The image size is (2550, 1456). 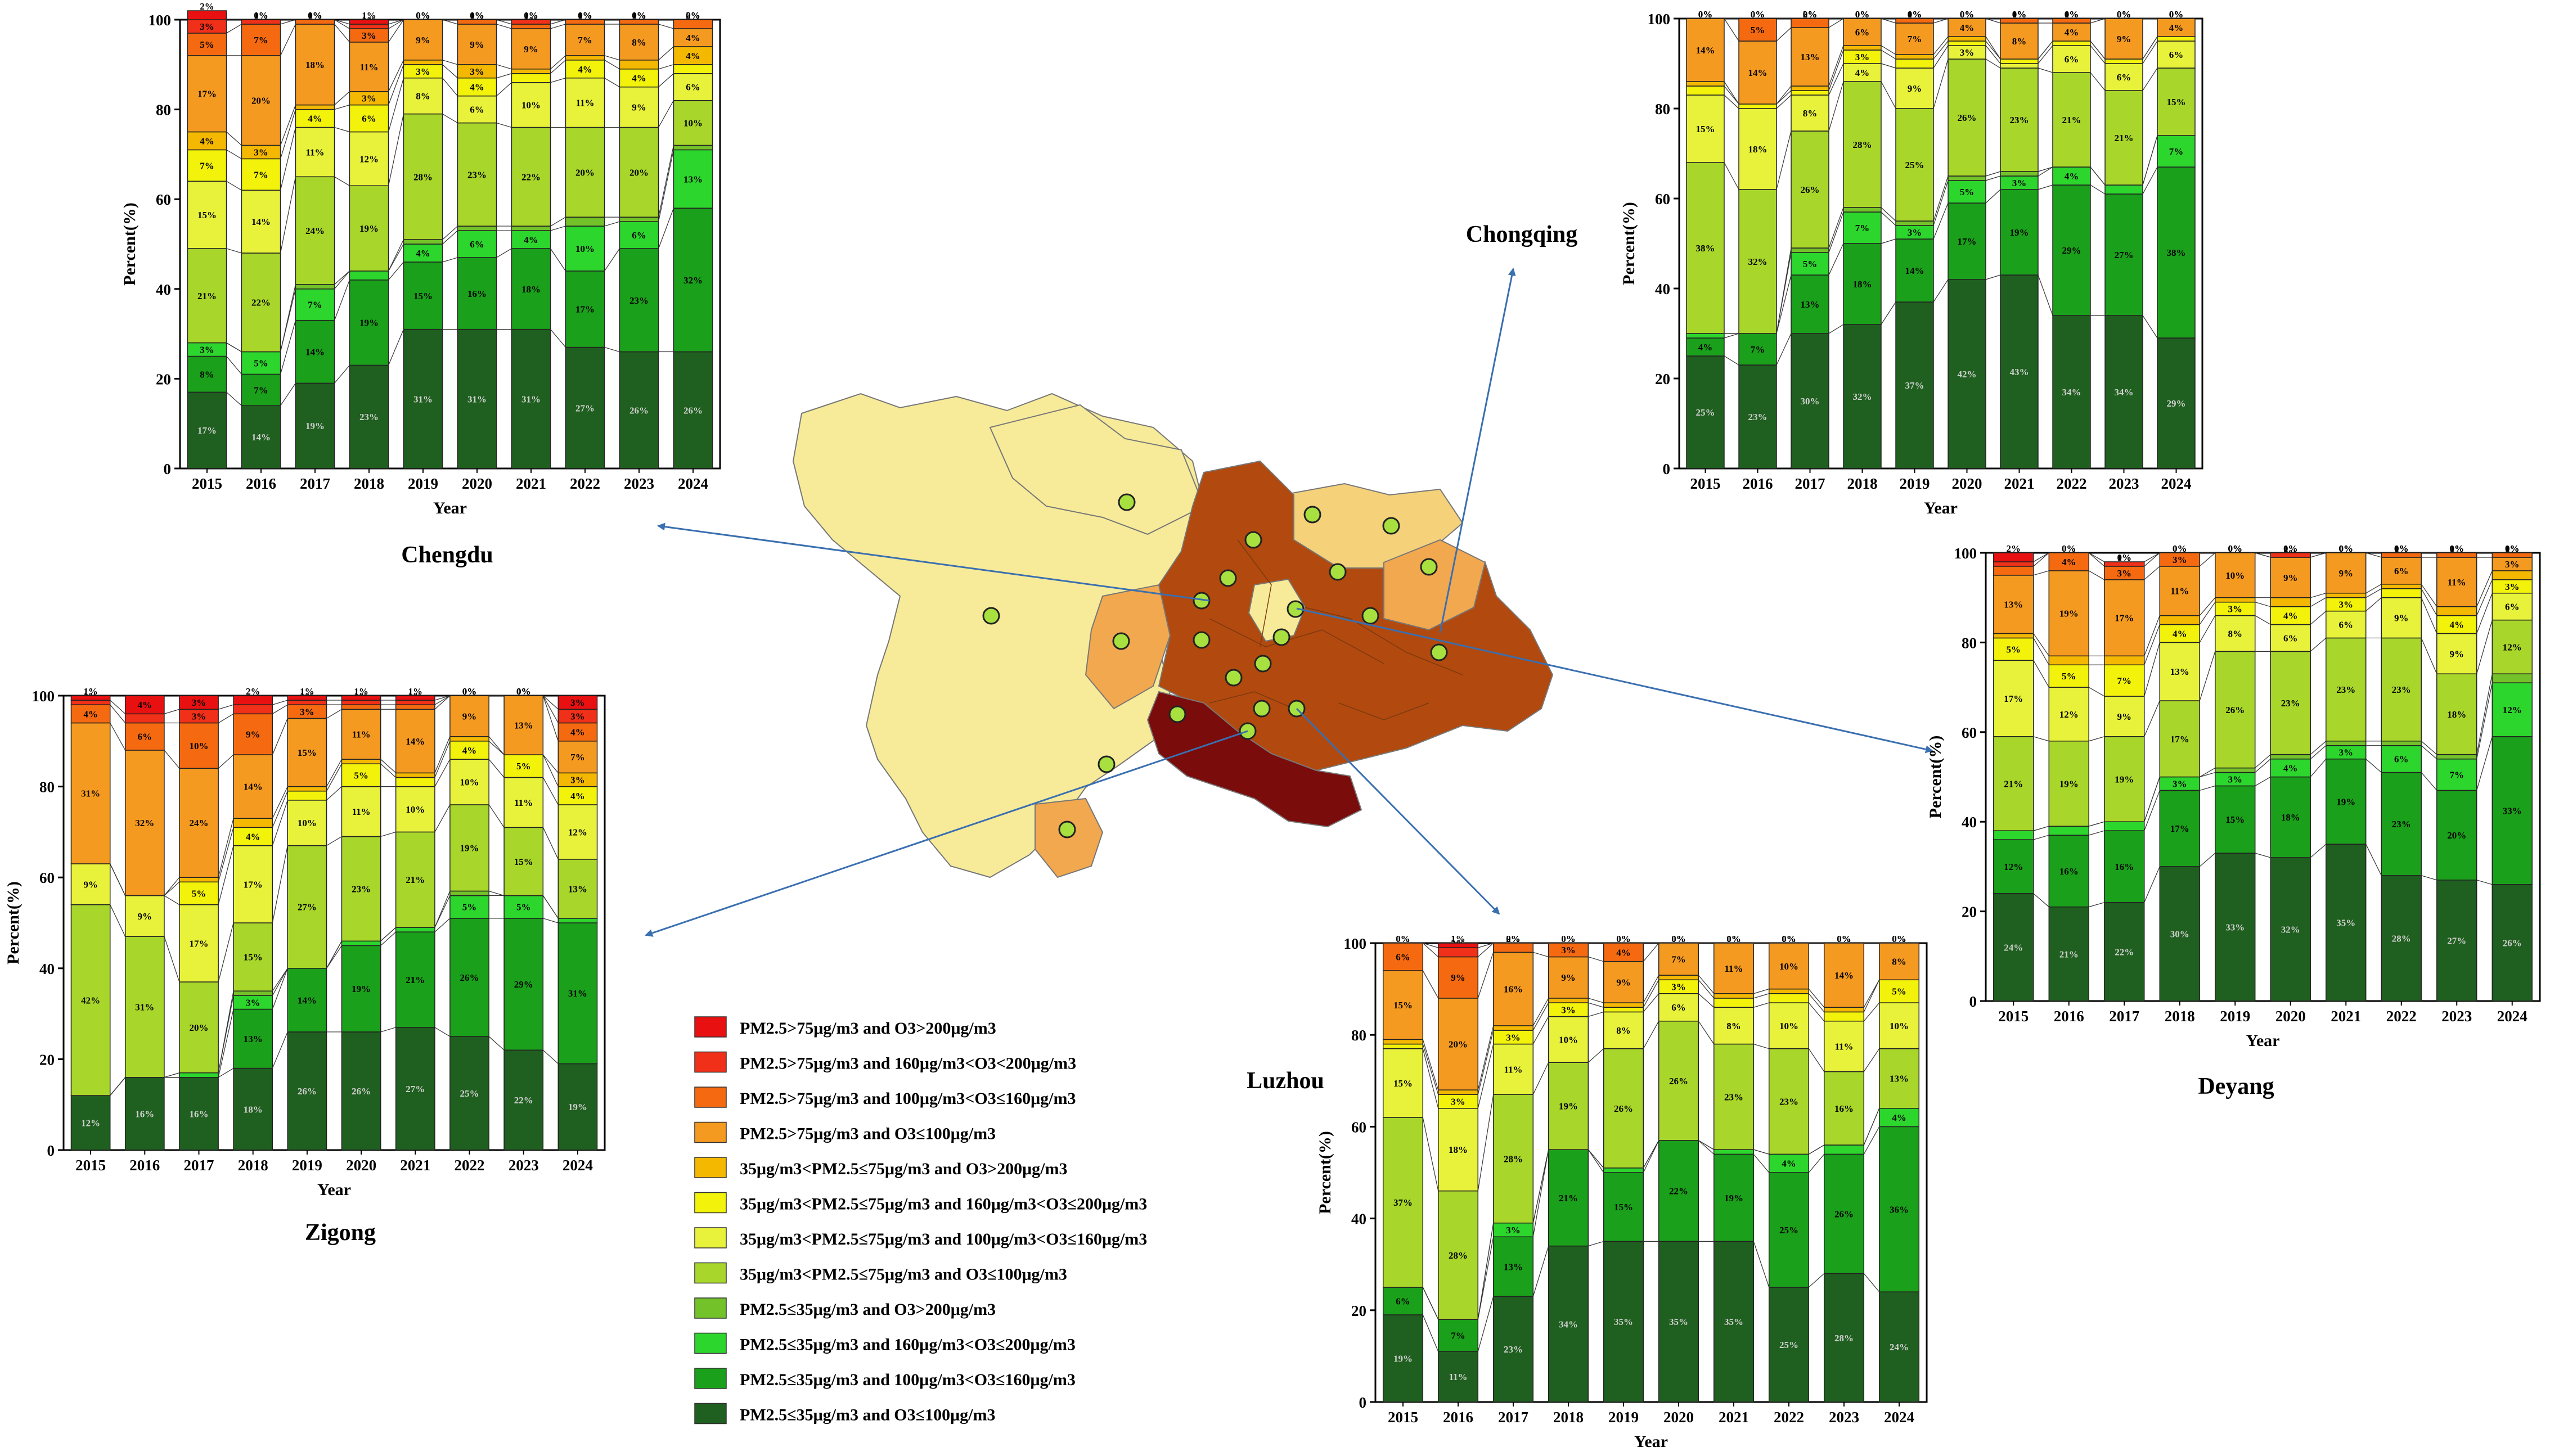 What do you see at coordinates (423, 96) in the screenshot?
I see `data-label: 8%` at bounding box center [423, 96].